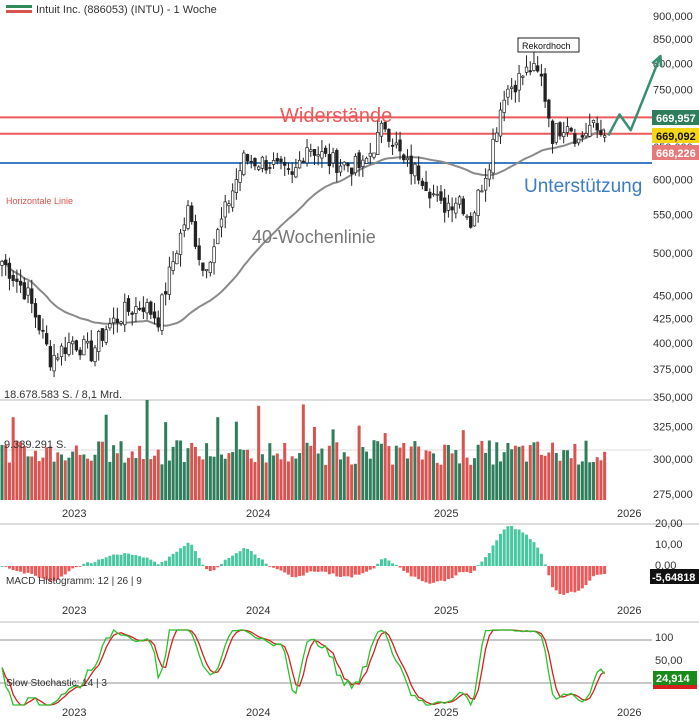 The width and height of the screenshot is (699, 720). What do you see at coordinates (657, 61) in the screenshot?
I see `projection-arrowhead` at bounding box center [657, 61].